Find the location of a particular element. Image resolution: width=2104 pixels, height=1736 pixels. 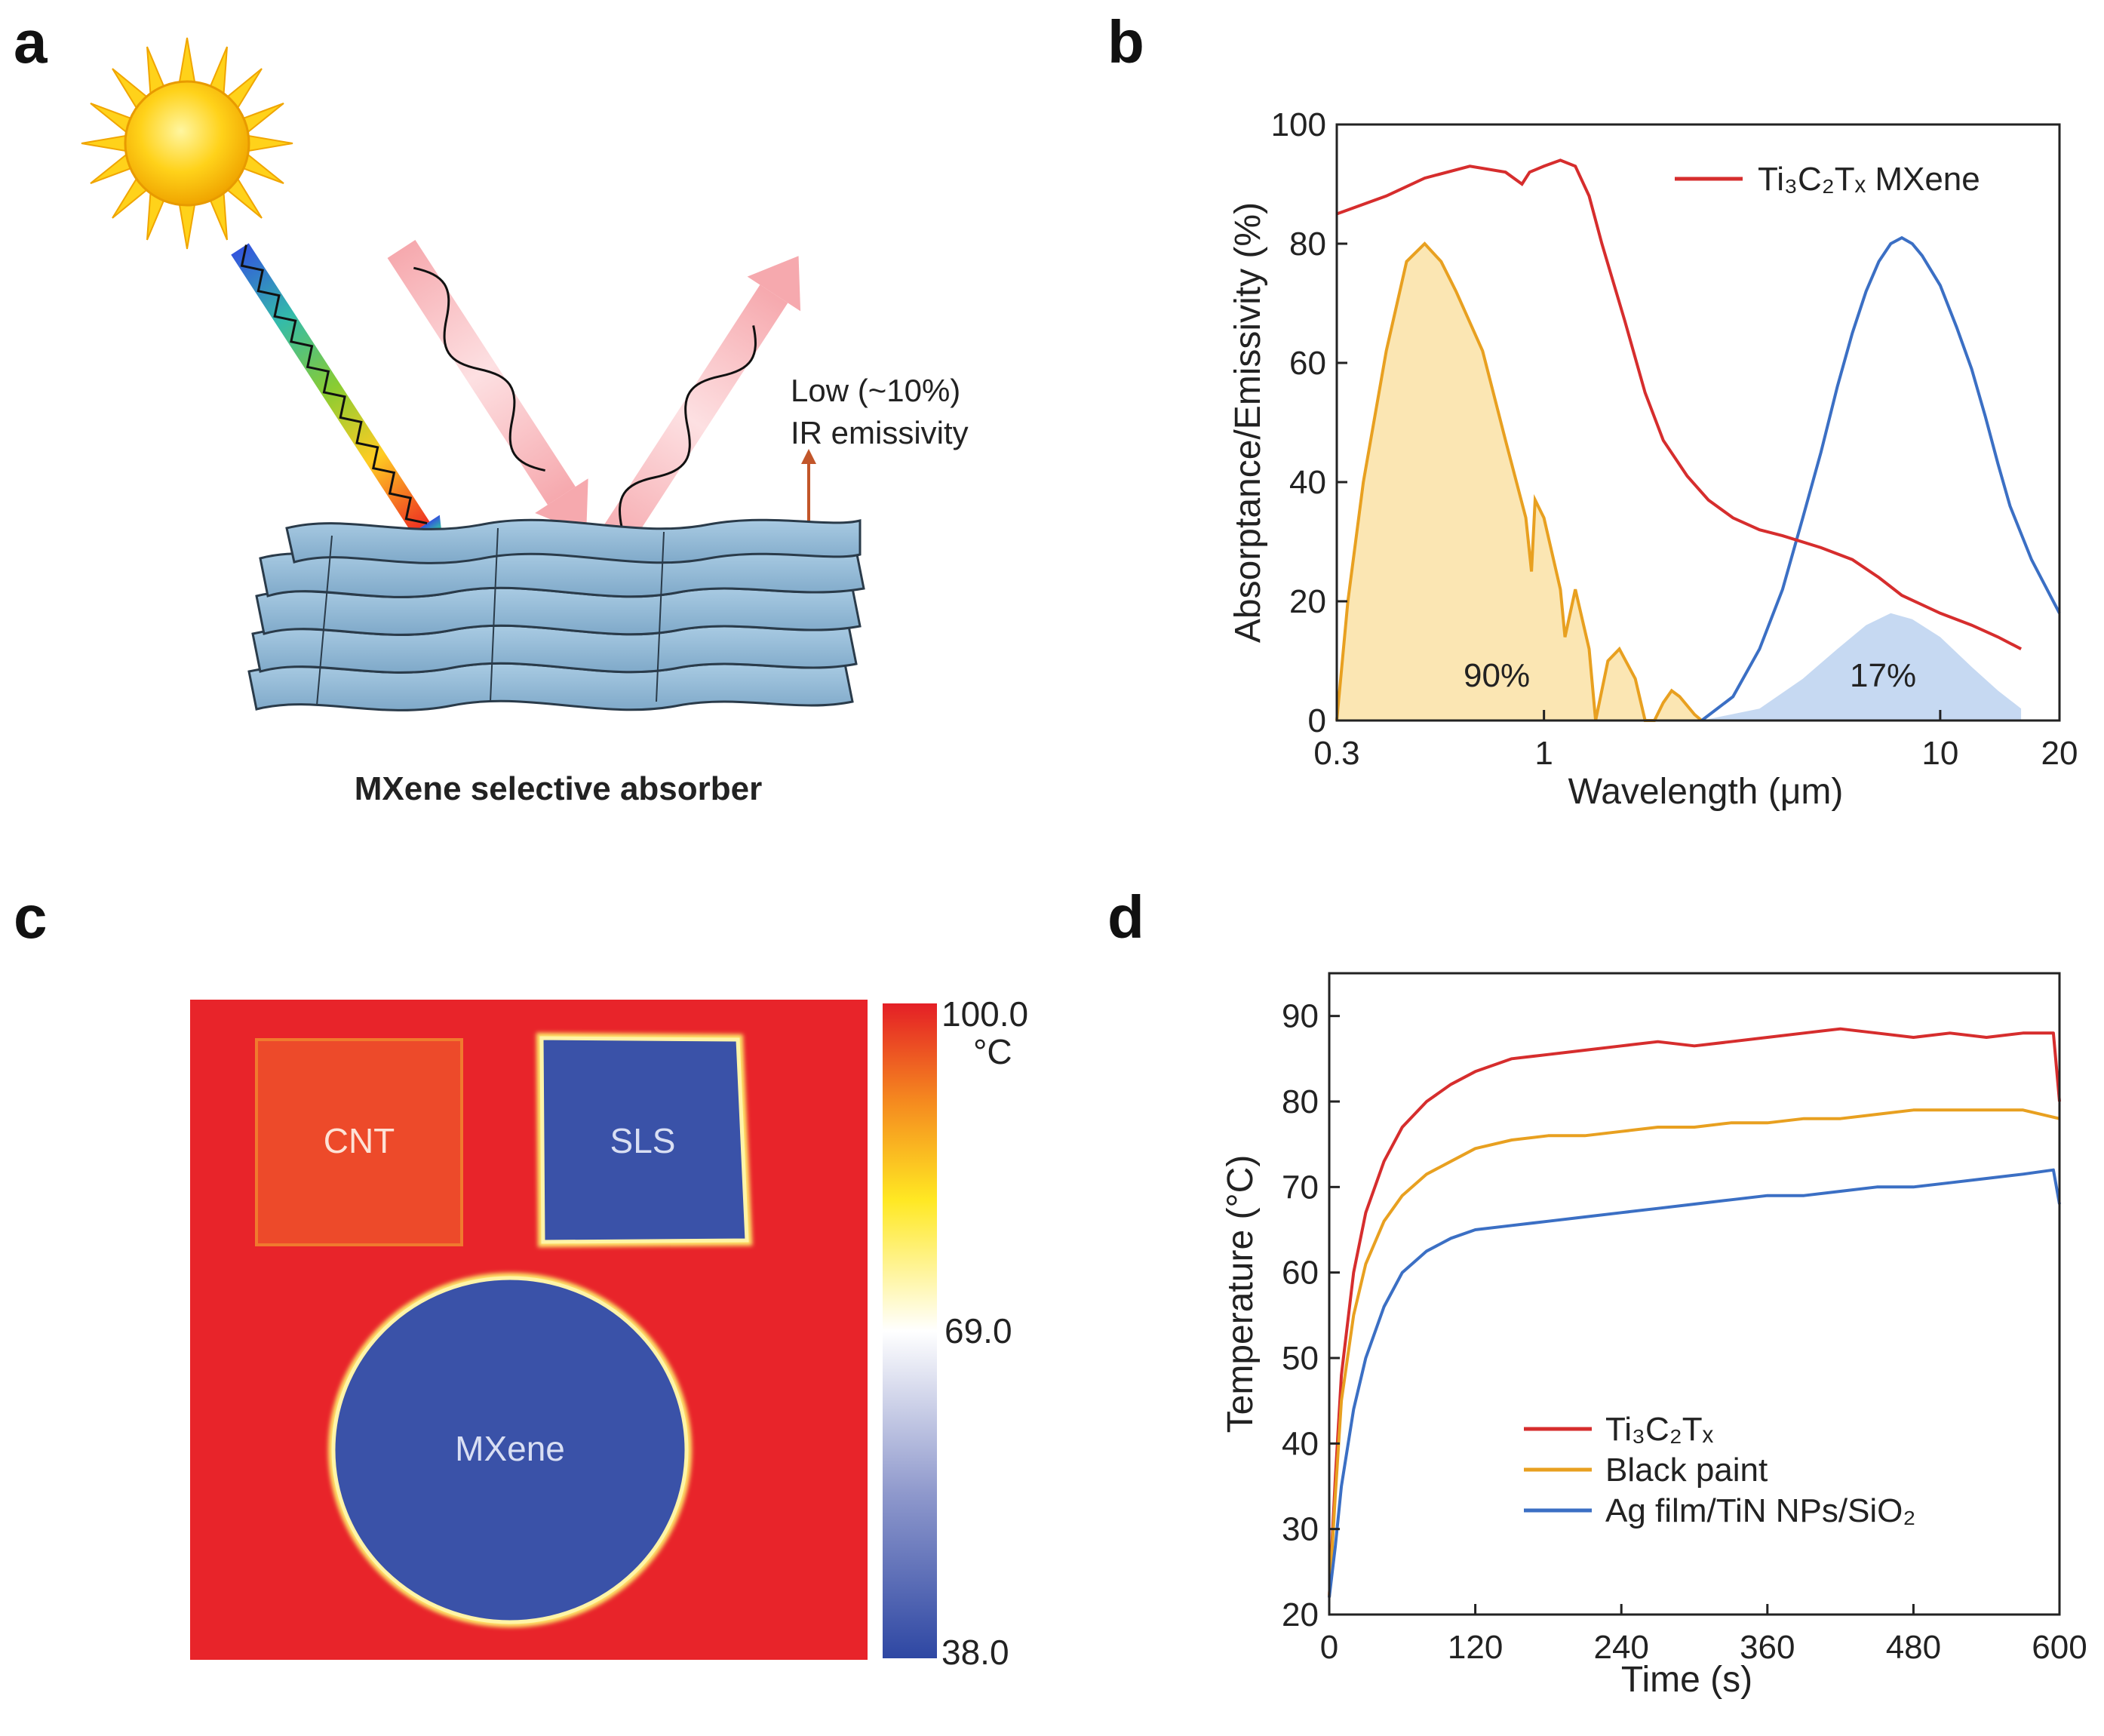

y-tick-label: 50 is located at coordinates (1300, 1358).